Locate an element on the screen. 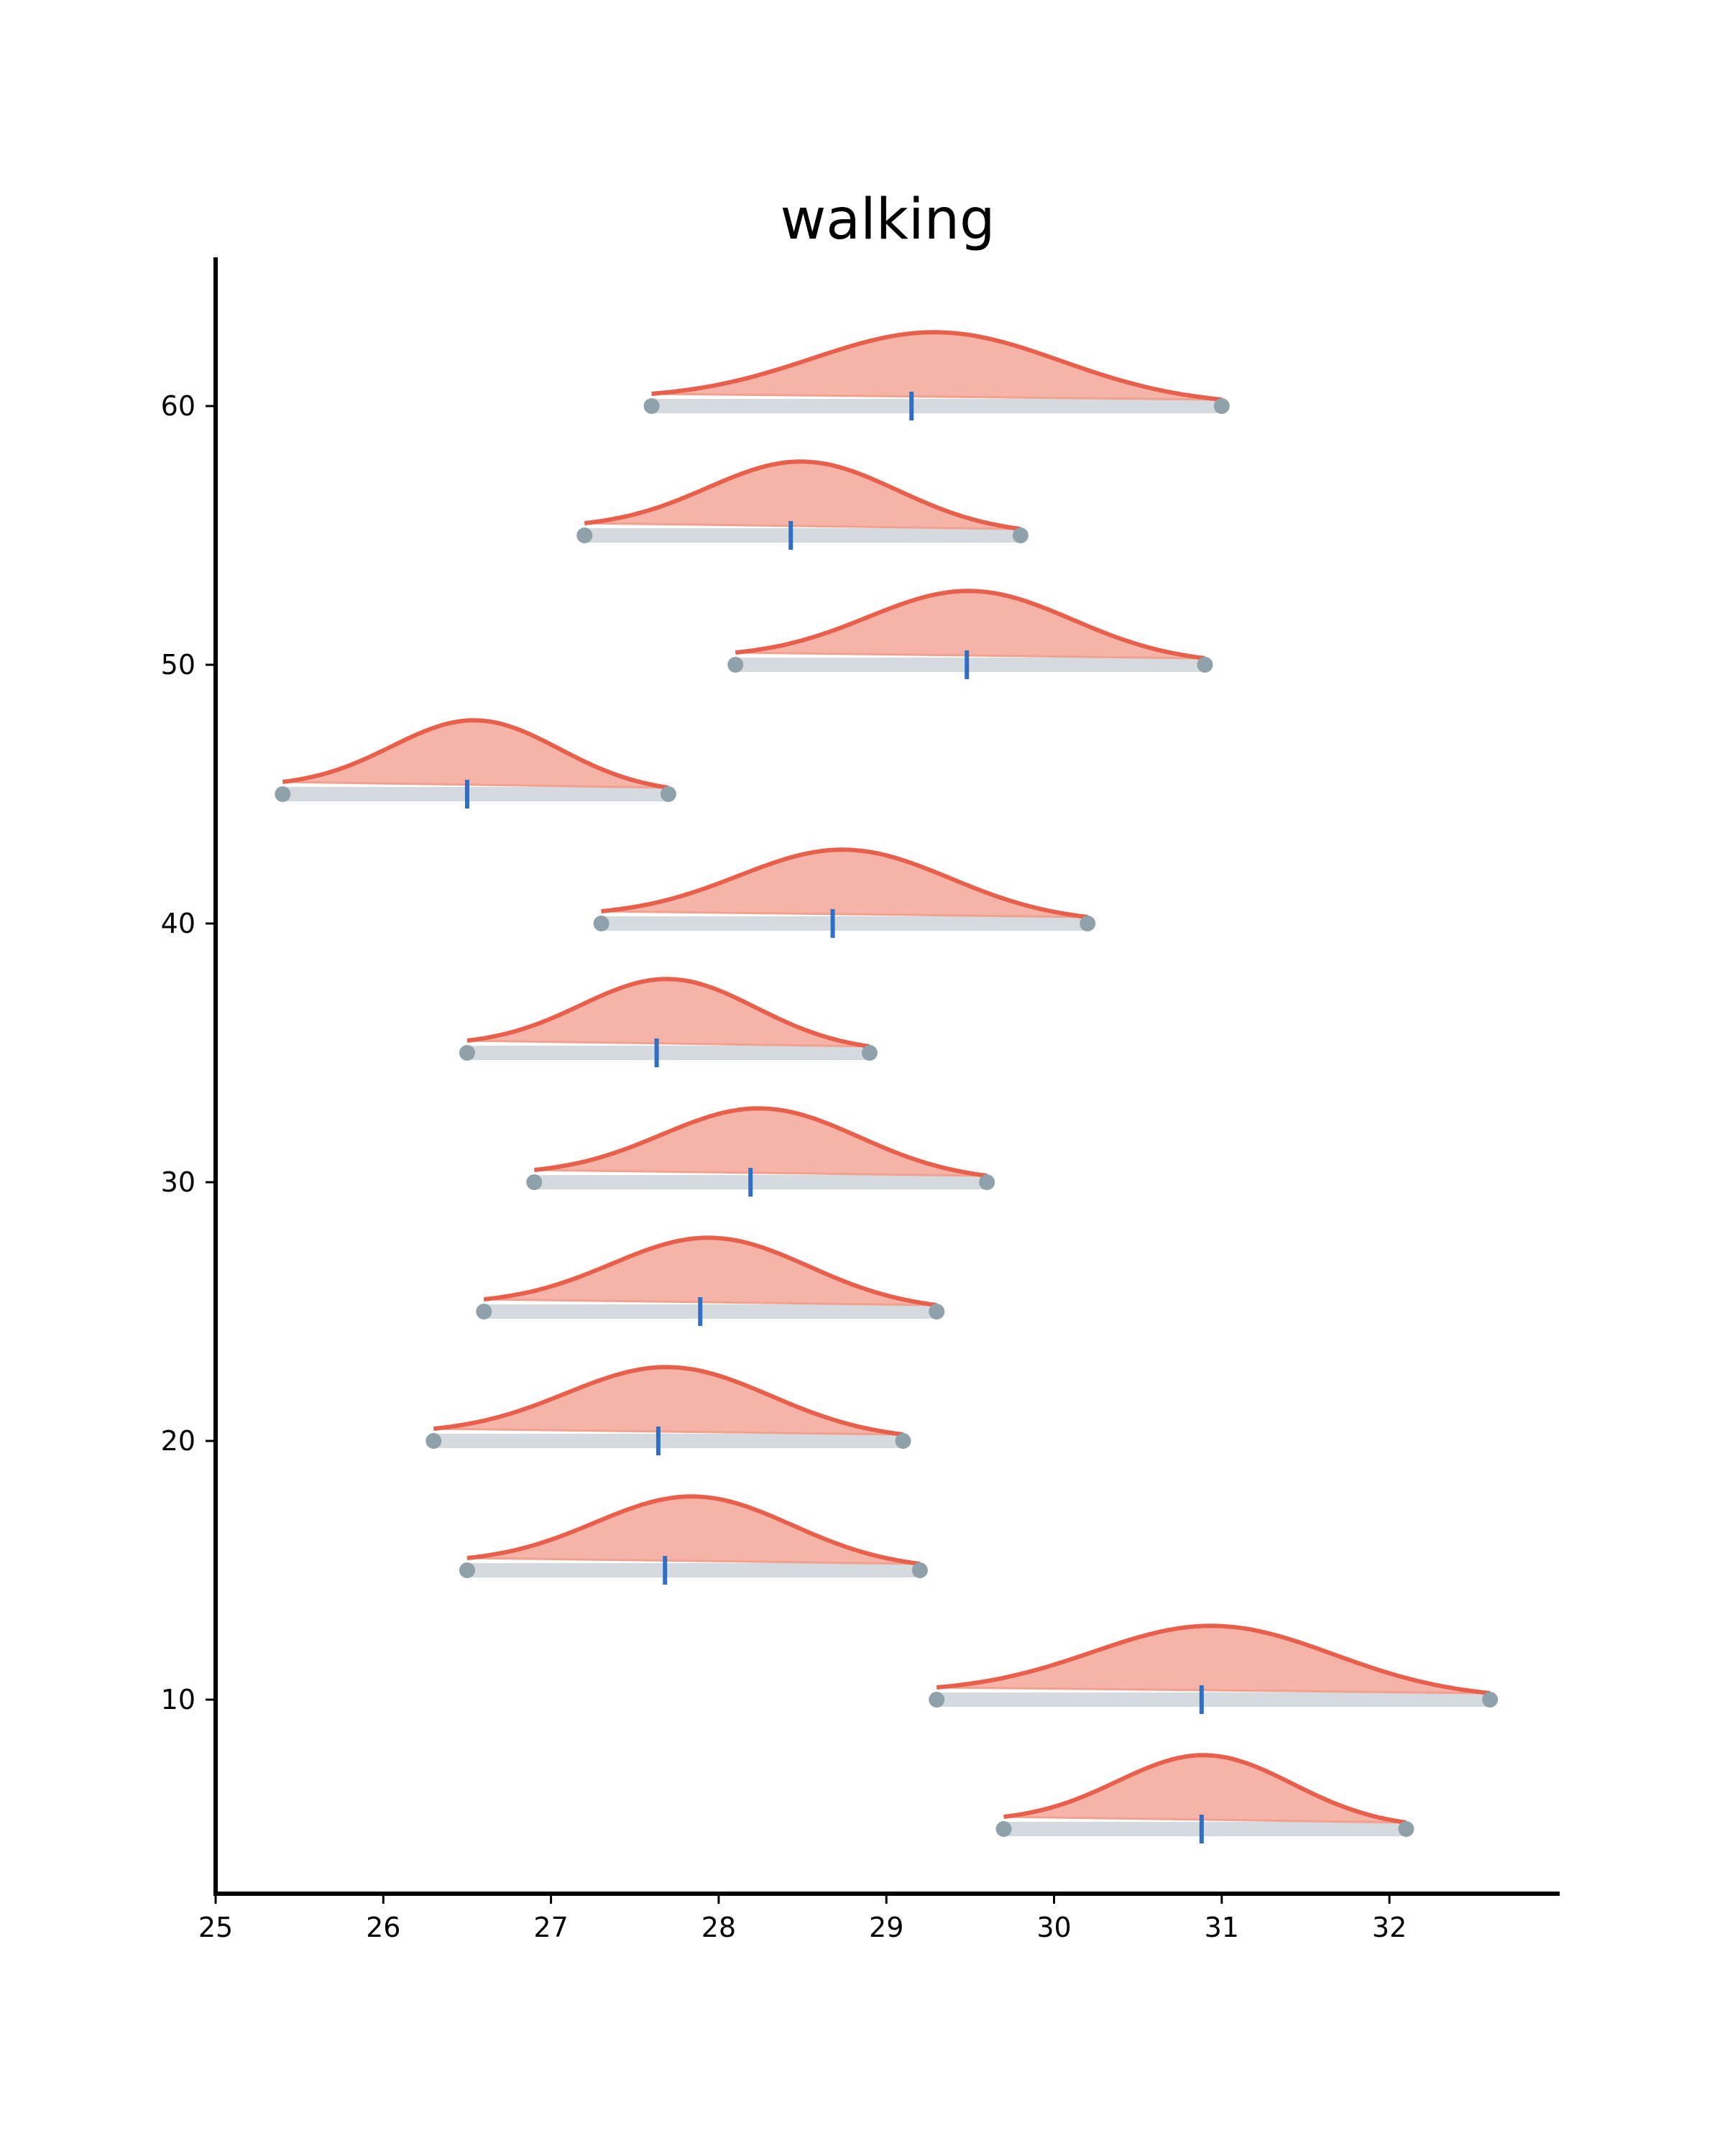  x-tick-label-25: 25 is located at coordinates (215, 1927).